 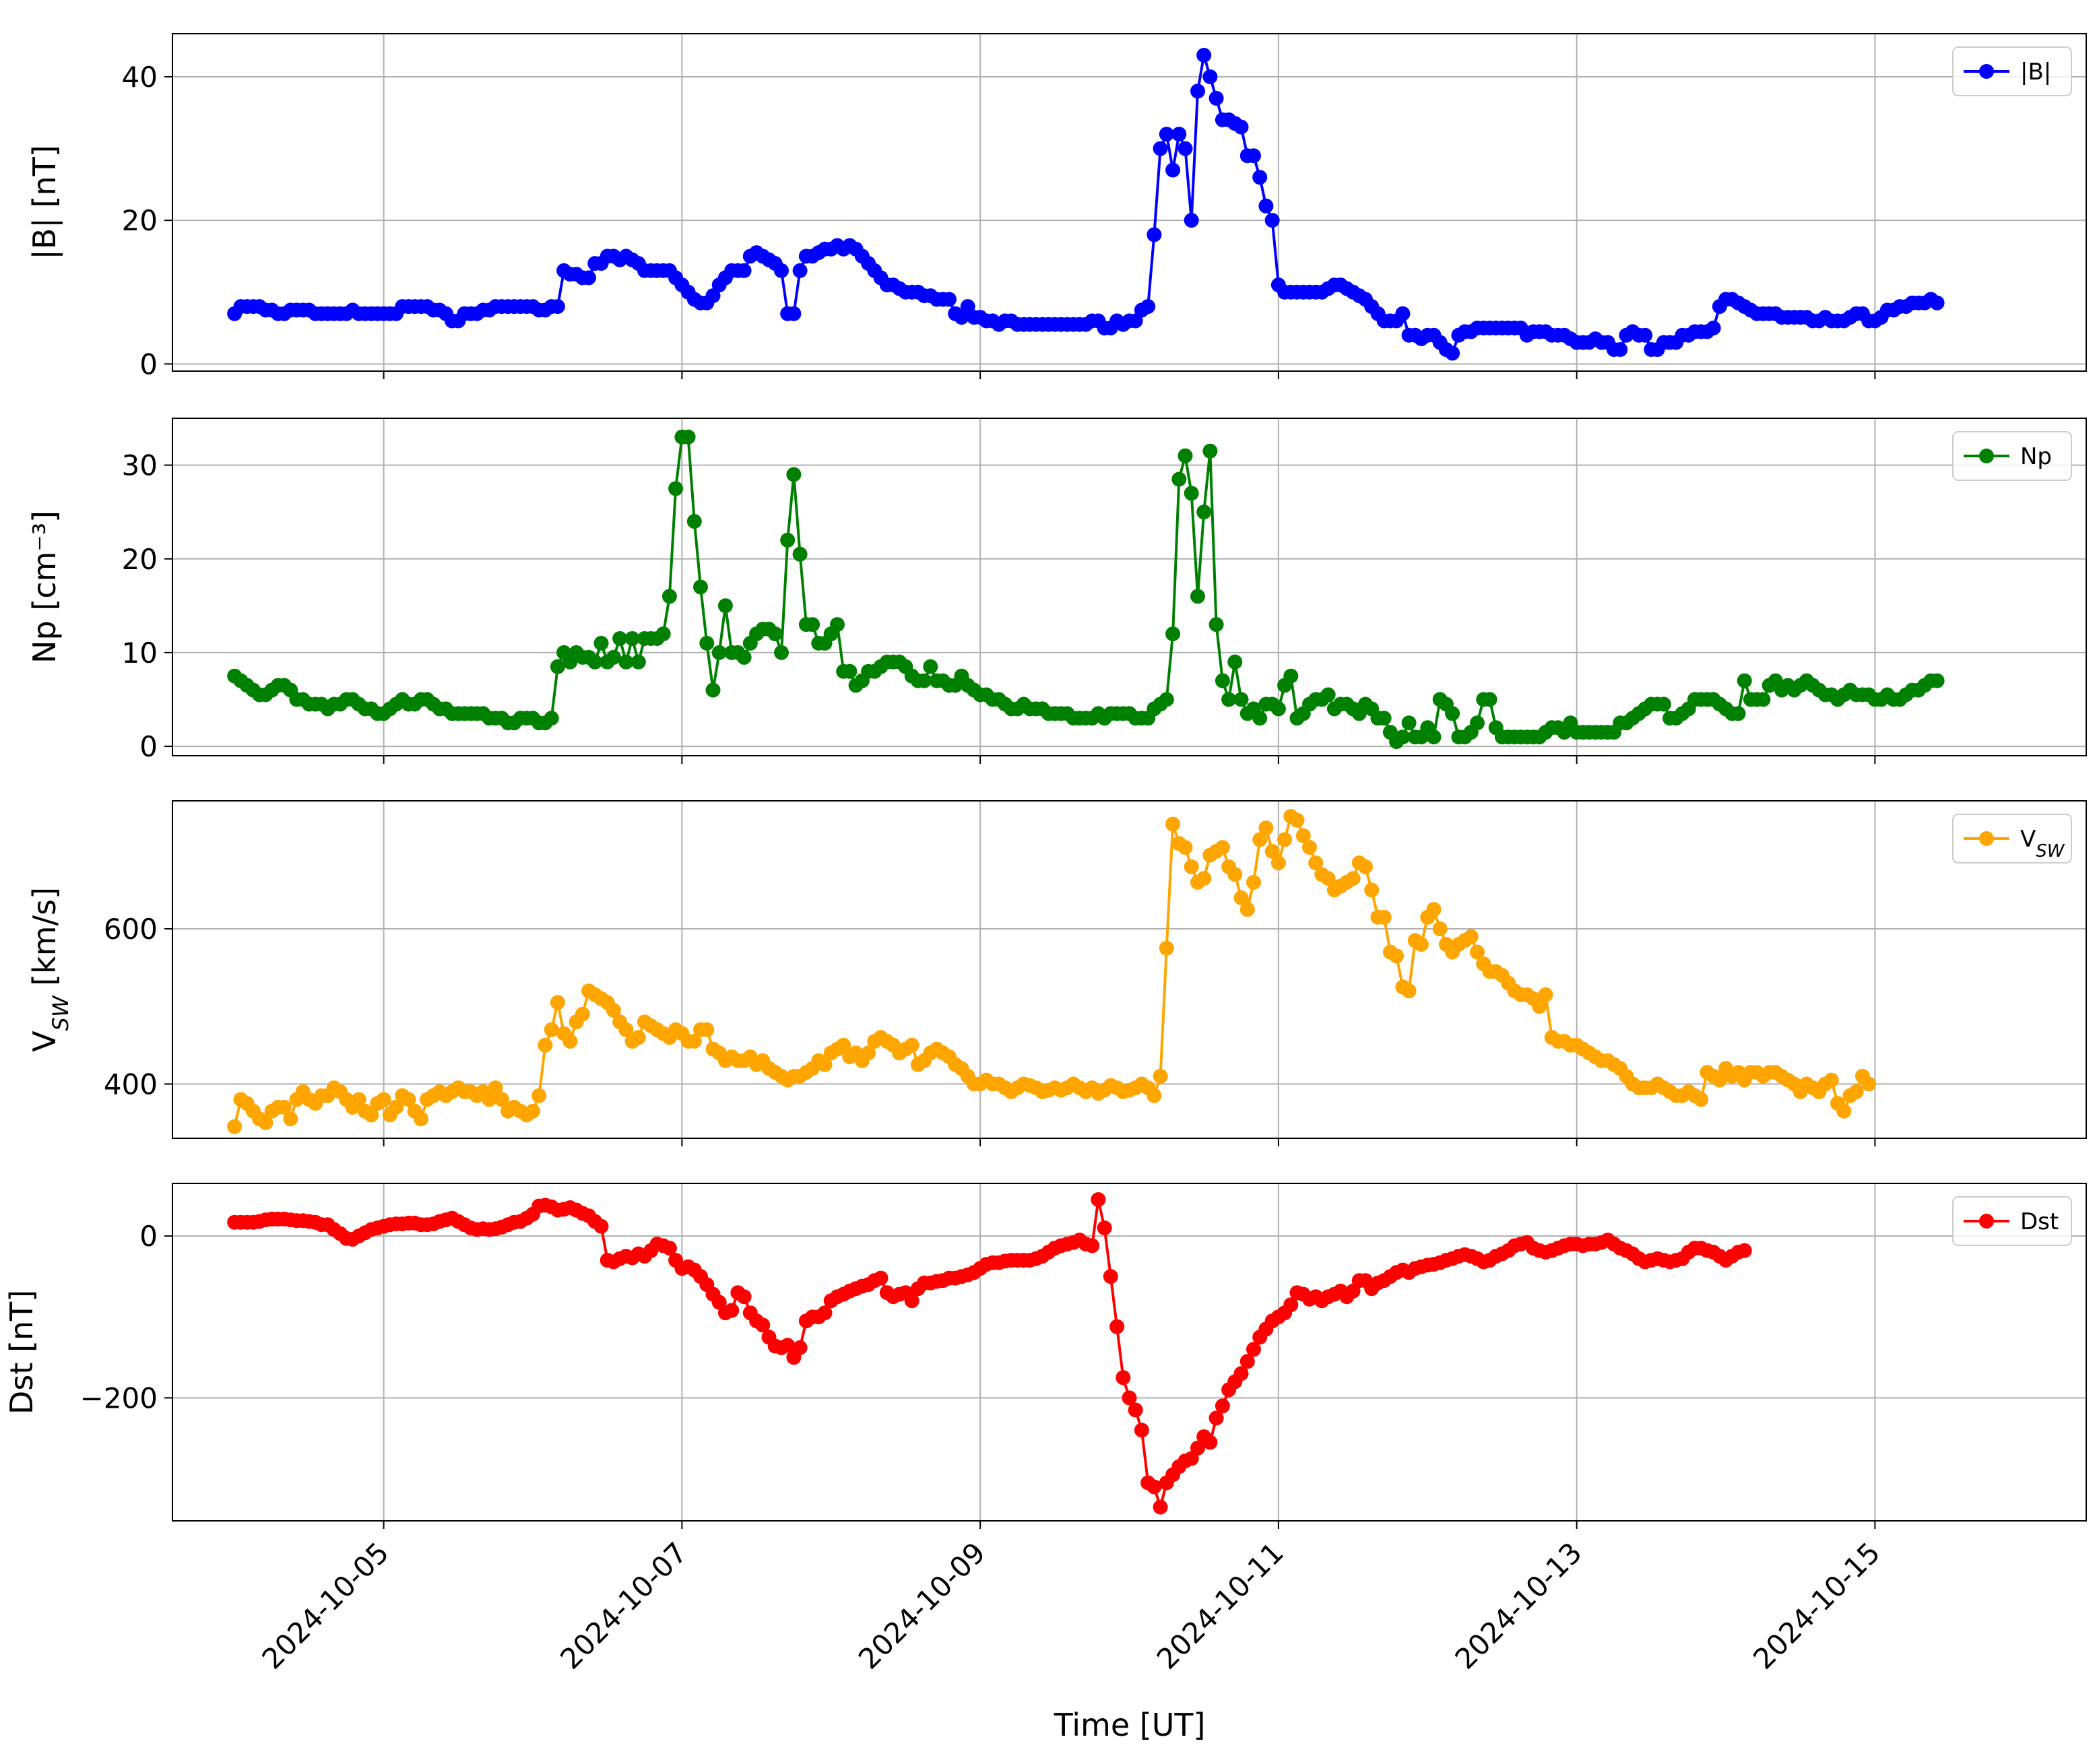 What do you see at coordinates (1987, 71) in the screenshot?
I see `legend-marker-swatch` at bounding box center [1987, 71].